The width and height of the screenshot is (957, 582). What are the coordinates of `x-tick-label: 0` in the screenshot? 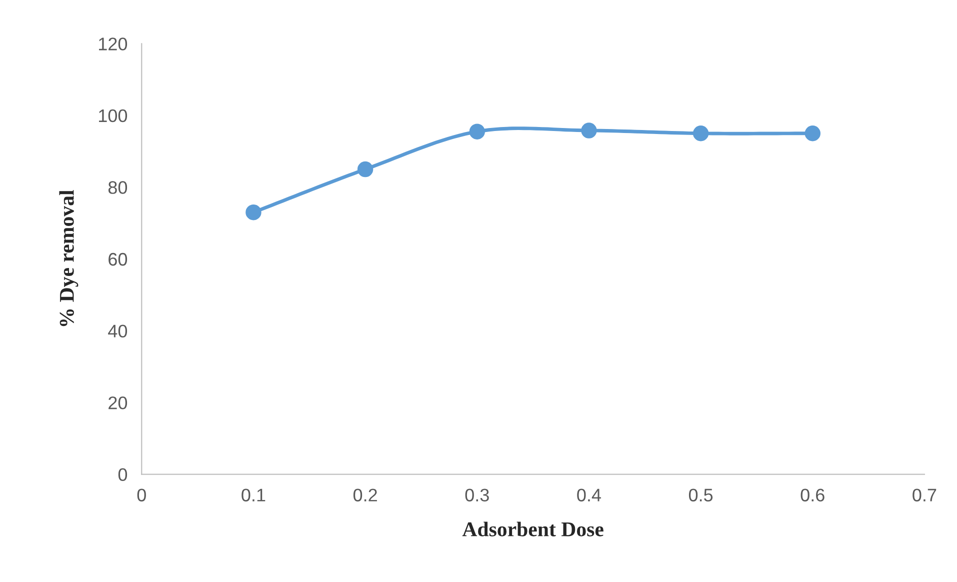 It's located at (141, 495).